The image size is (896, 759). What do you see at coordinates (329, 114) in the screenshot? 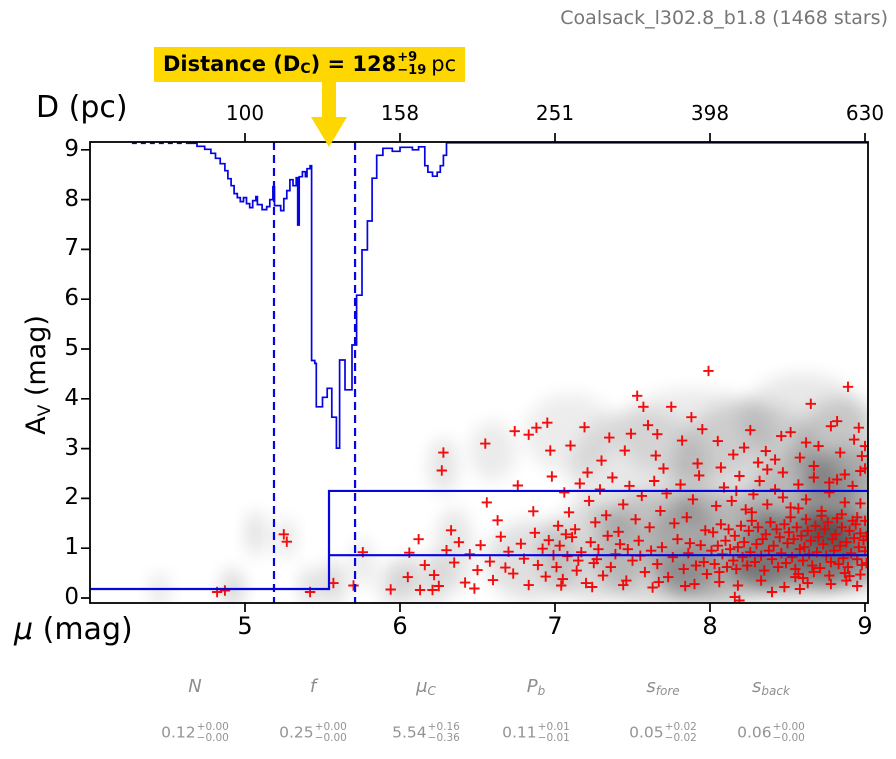
I see `distance-arrow-icon` at bounding box center [329, 114].